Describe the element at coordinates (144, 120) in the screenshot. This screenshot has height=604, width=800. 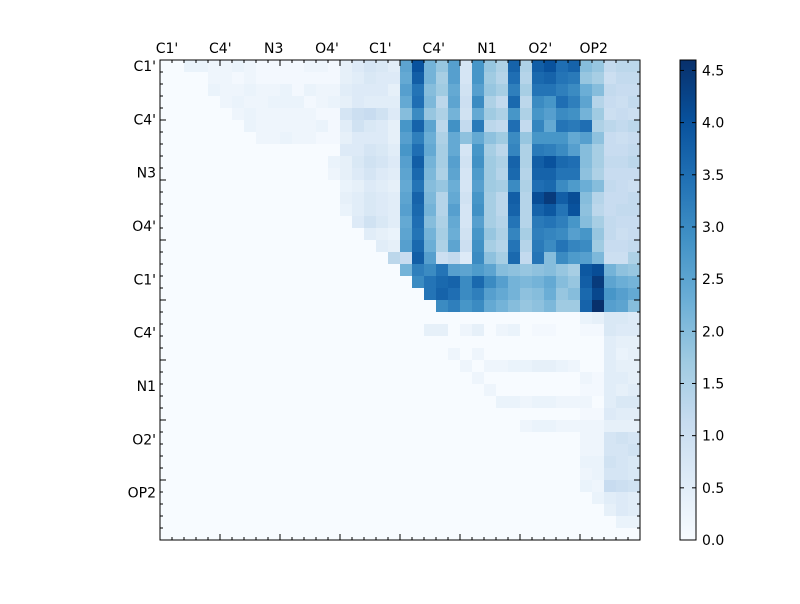
I see `y-tick-label: C4'` at that location.